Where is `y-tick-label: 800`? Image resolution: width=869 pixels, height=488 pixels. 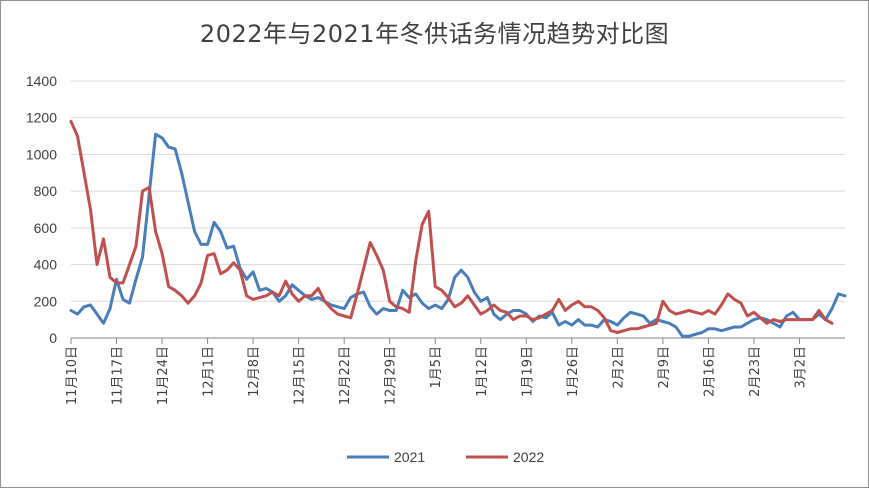
y-tick-label: 800 is located at coordinates (46, 191).